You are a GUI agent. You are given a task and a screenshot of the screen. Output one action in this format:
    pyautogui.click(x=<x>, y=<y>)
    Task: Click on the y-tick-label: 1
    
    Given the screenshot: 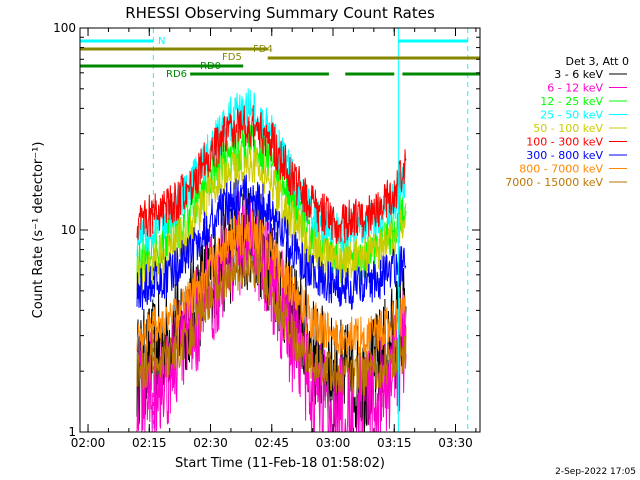 What is the action you would take?
    pyautogui.click(x=72, y=432)
    